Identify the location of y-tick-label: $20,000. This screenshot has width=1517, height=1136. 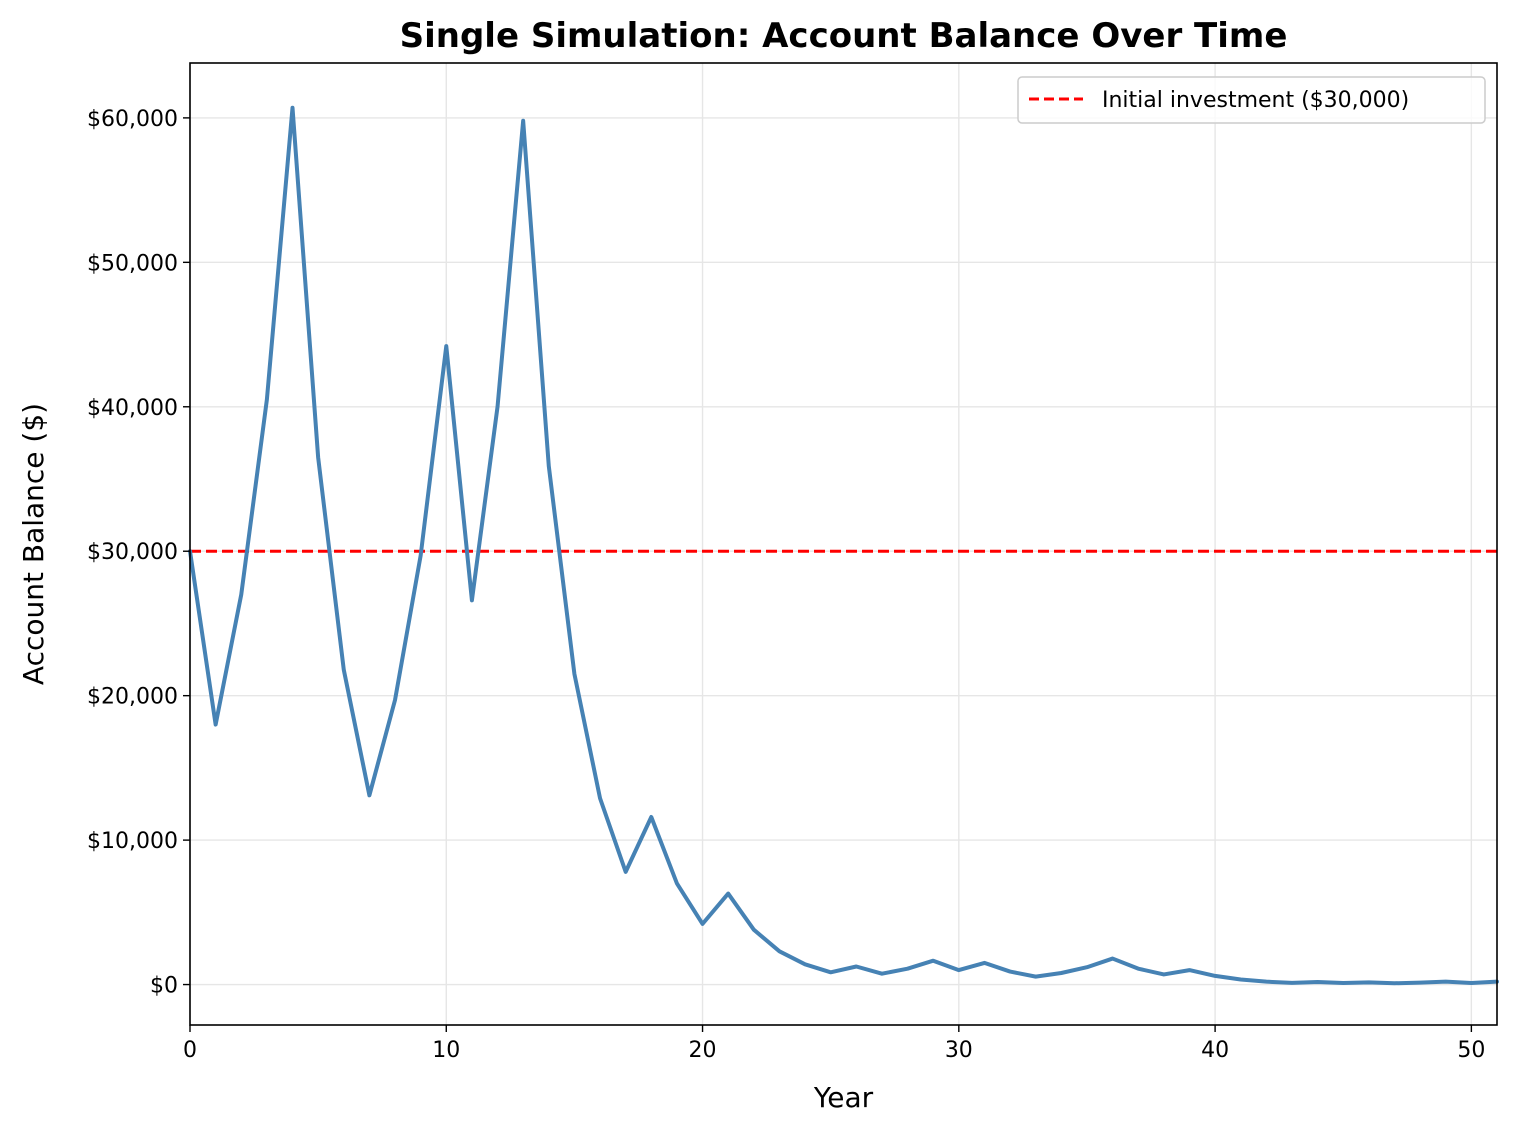
(132, 697).